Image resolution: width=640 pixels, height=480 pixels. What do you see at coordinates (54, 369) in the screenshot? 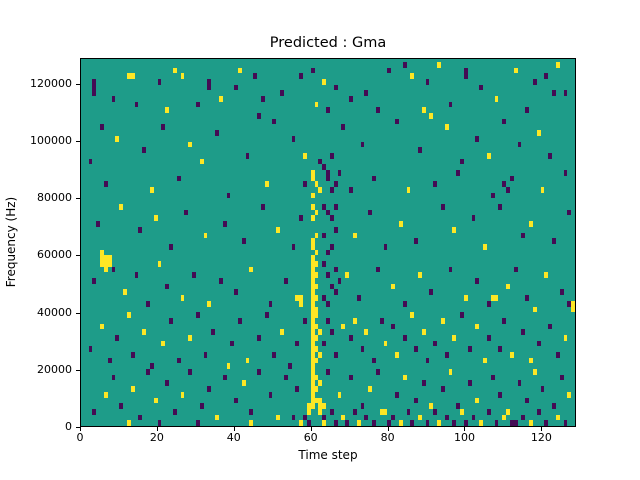
I see `y-tick-label: 20000` at bounding box center [54, 369].